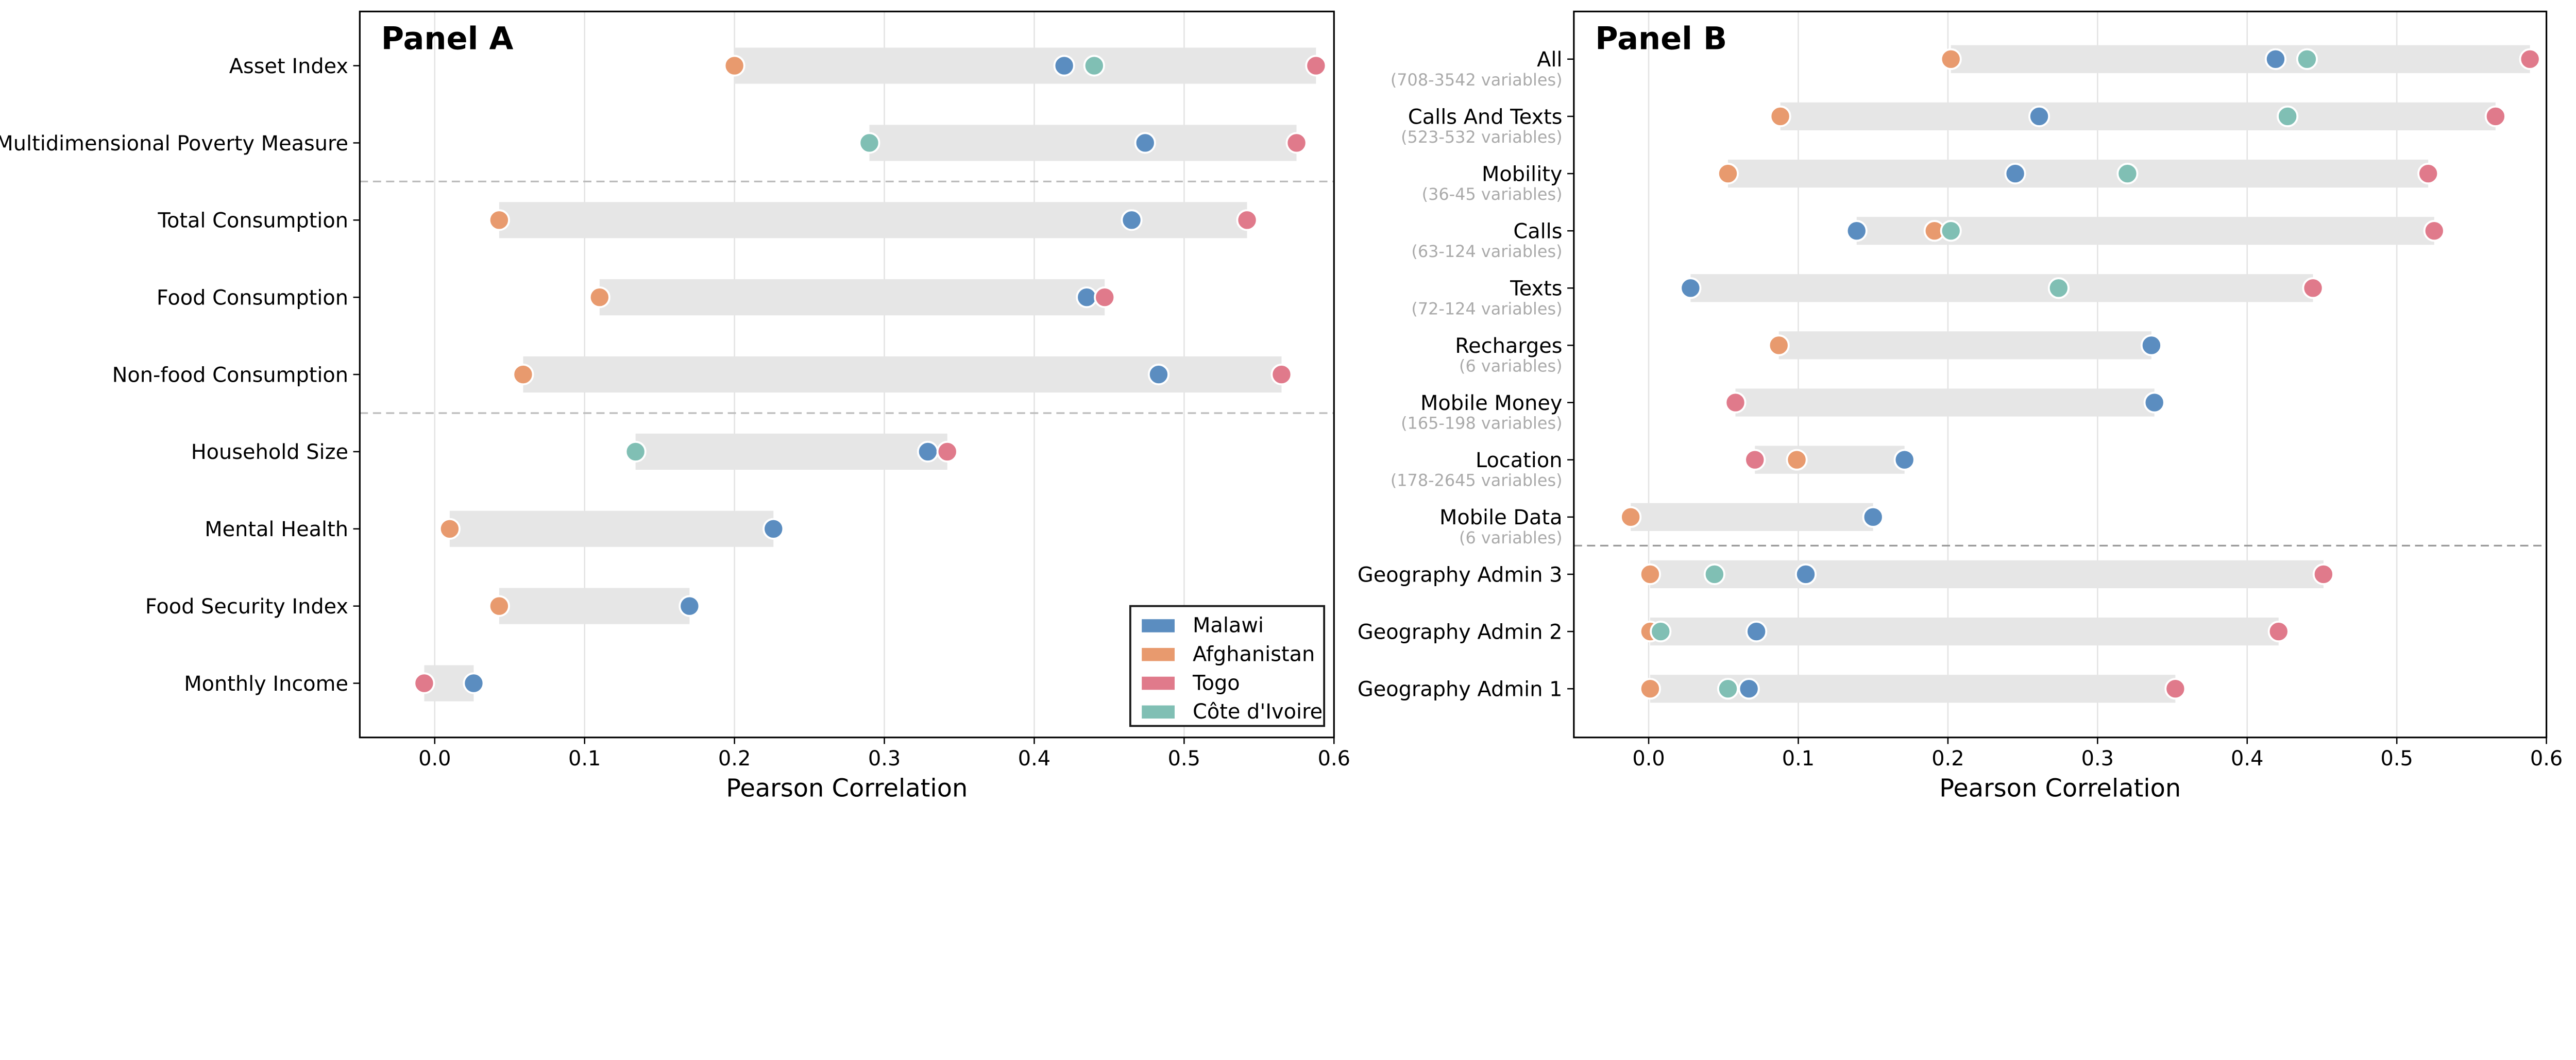  Describe the element at coordinates (246, 607) in the screenshot. I see `category-label: Food Security Index` at that location.